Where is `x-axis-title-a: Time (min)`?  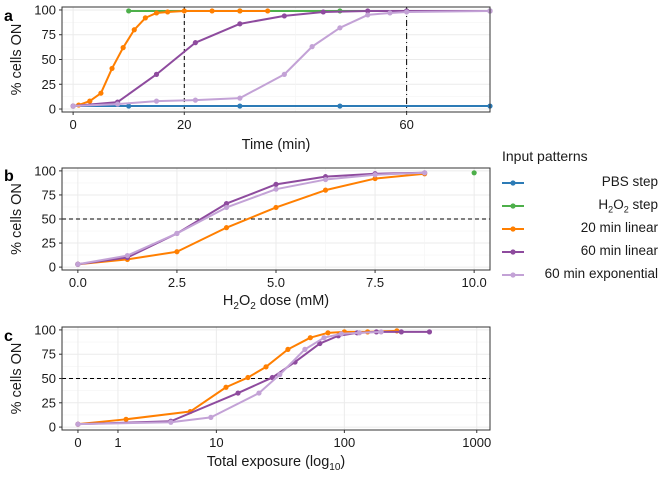 x-axis-title-a: Time (min) is located at coordinates (276, 145).